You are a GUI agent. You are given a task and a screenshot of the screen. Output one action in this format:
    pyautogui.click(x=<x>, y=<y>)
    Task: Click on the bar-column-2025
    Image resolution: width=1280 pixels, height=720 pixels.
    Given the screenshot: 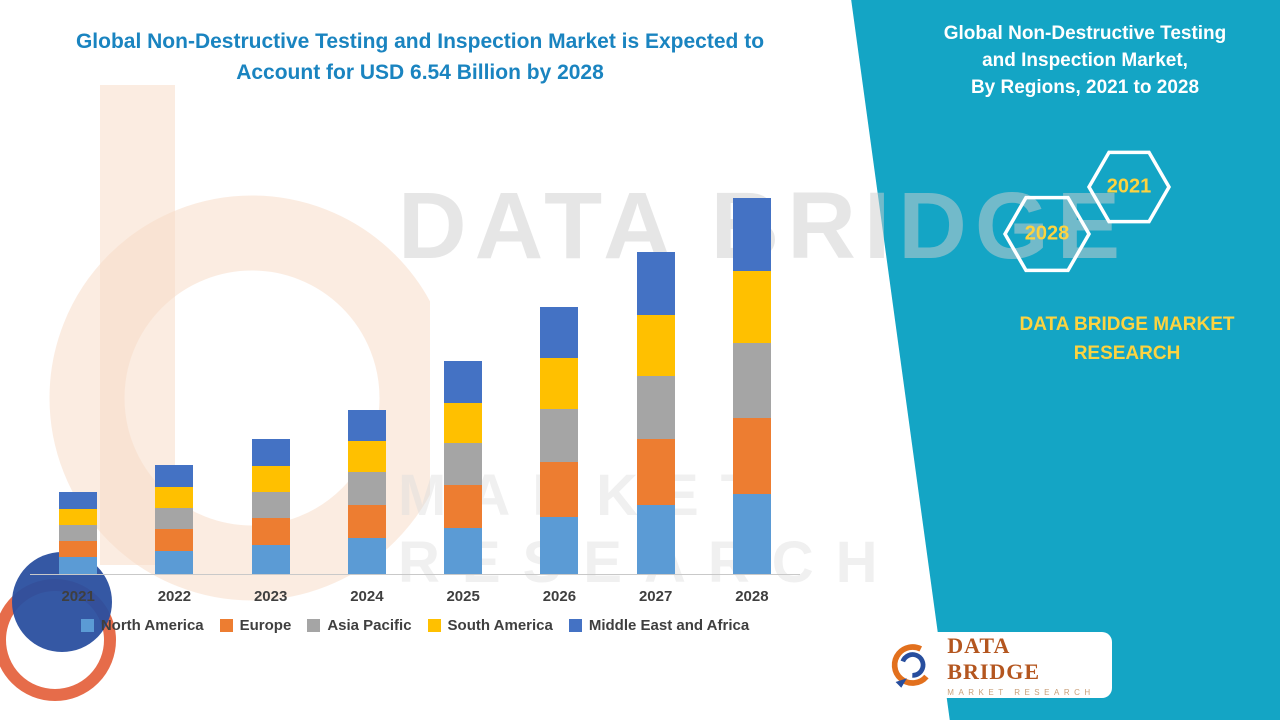 What is the action you would take?
    pyautogui.click(x=463, y=467)
    